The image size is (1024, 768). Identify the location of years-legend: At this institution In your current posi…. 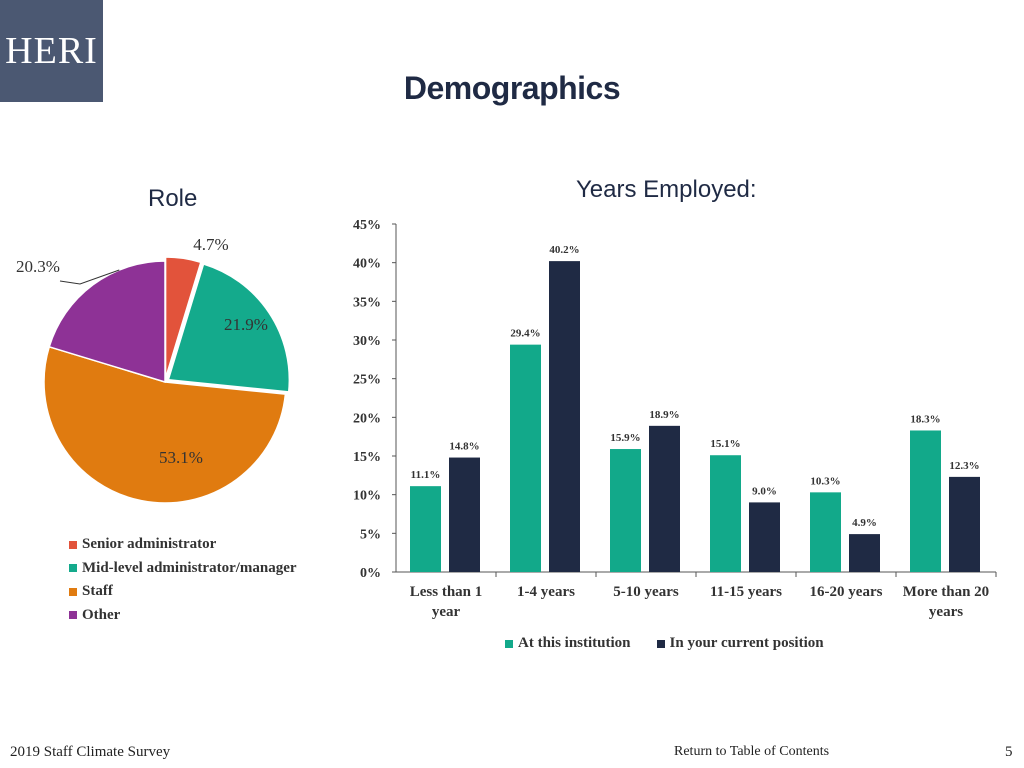
(677, 644).